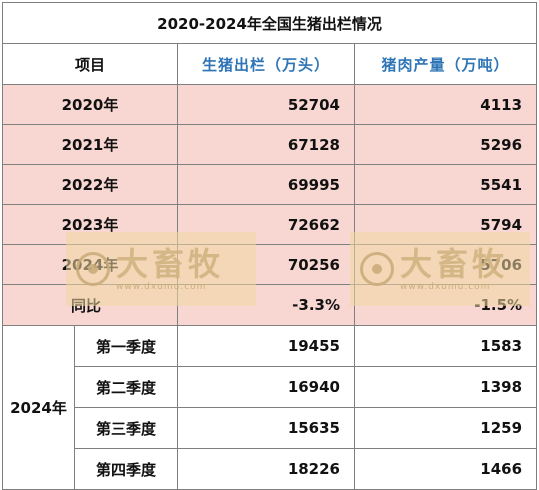  What do you see at coordinates (445, 224) in the screenshot?
I see `pork-value: 5794` at bounding box center [445, 224].